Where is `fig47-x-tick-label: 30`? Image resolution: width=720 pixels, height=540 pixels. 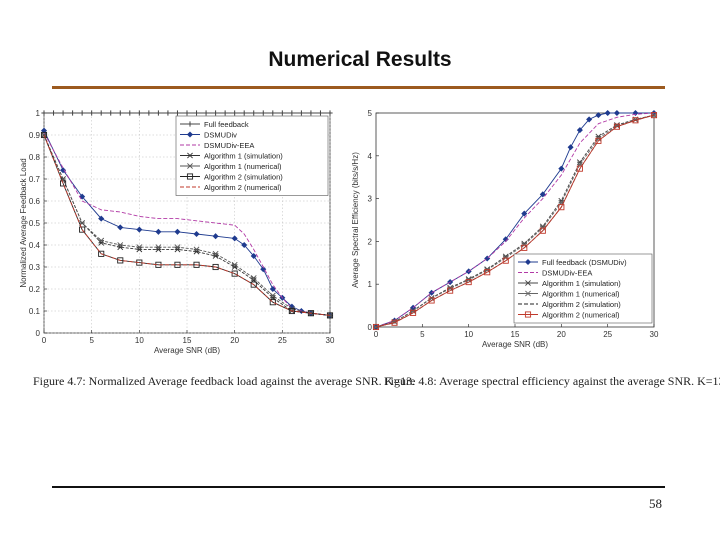
fig47-x-tick-label: 30 is located at coordinates (330, 340).